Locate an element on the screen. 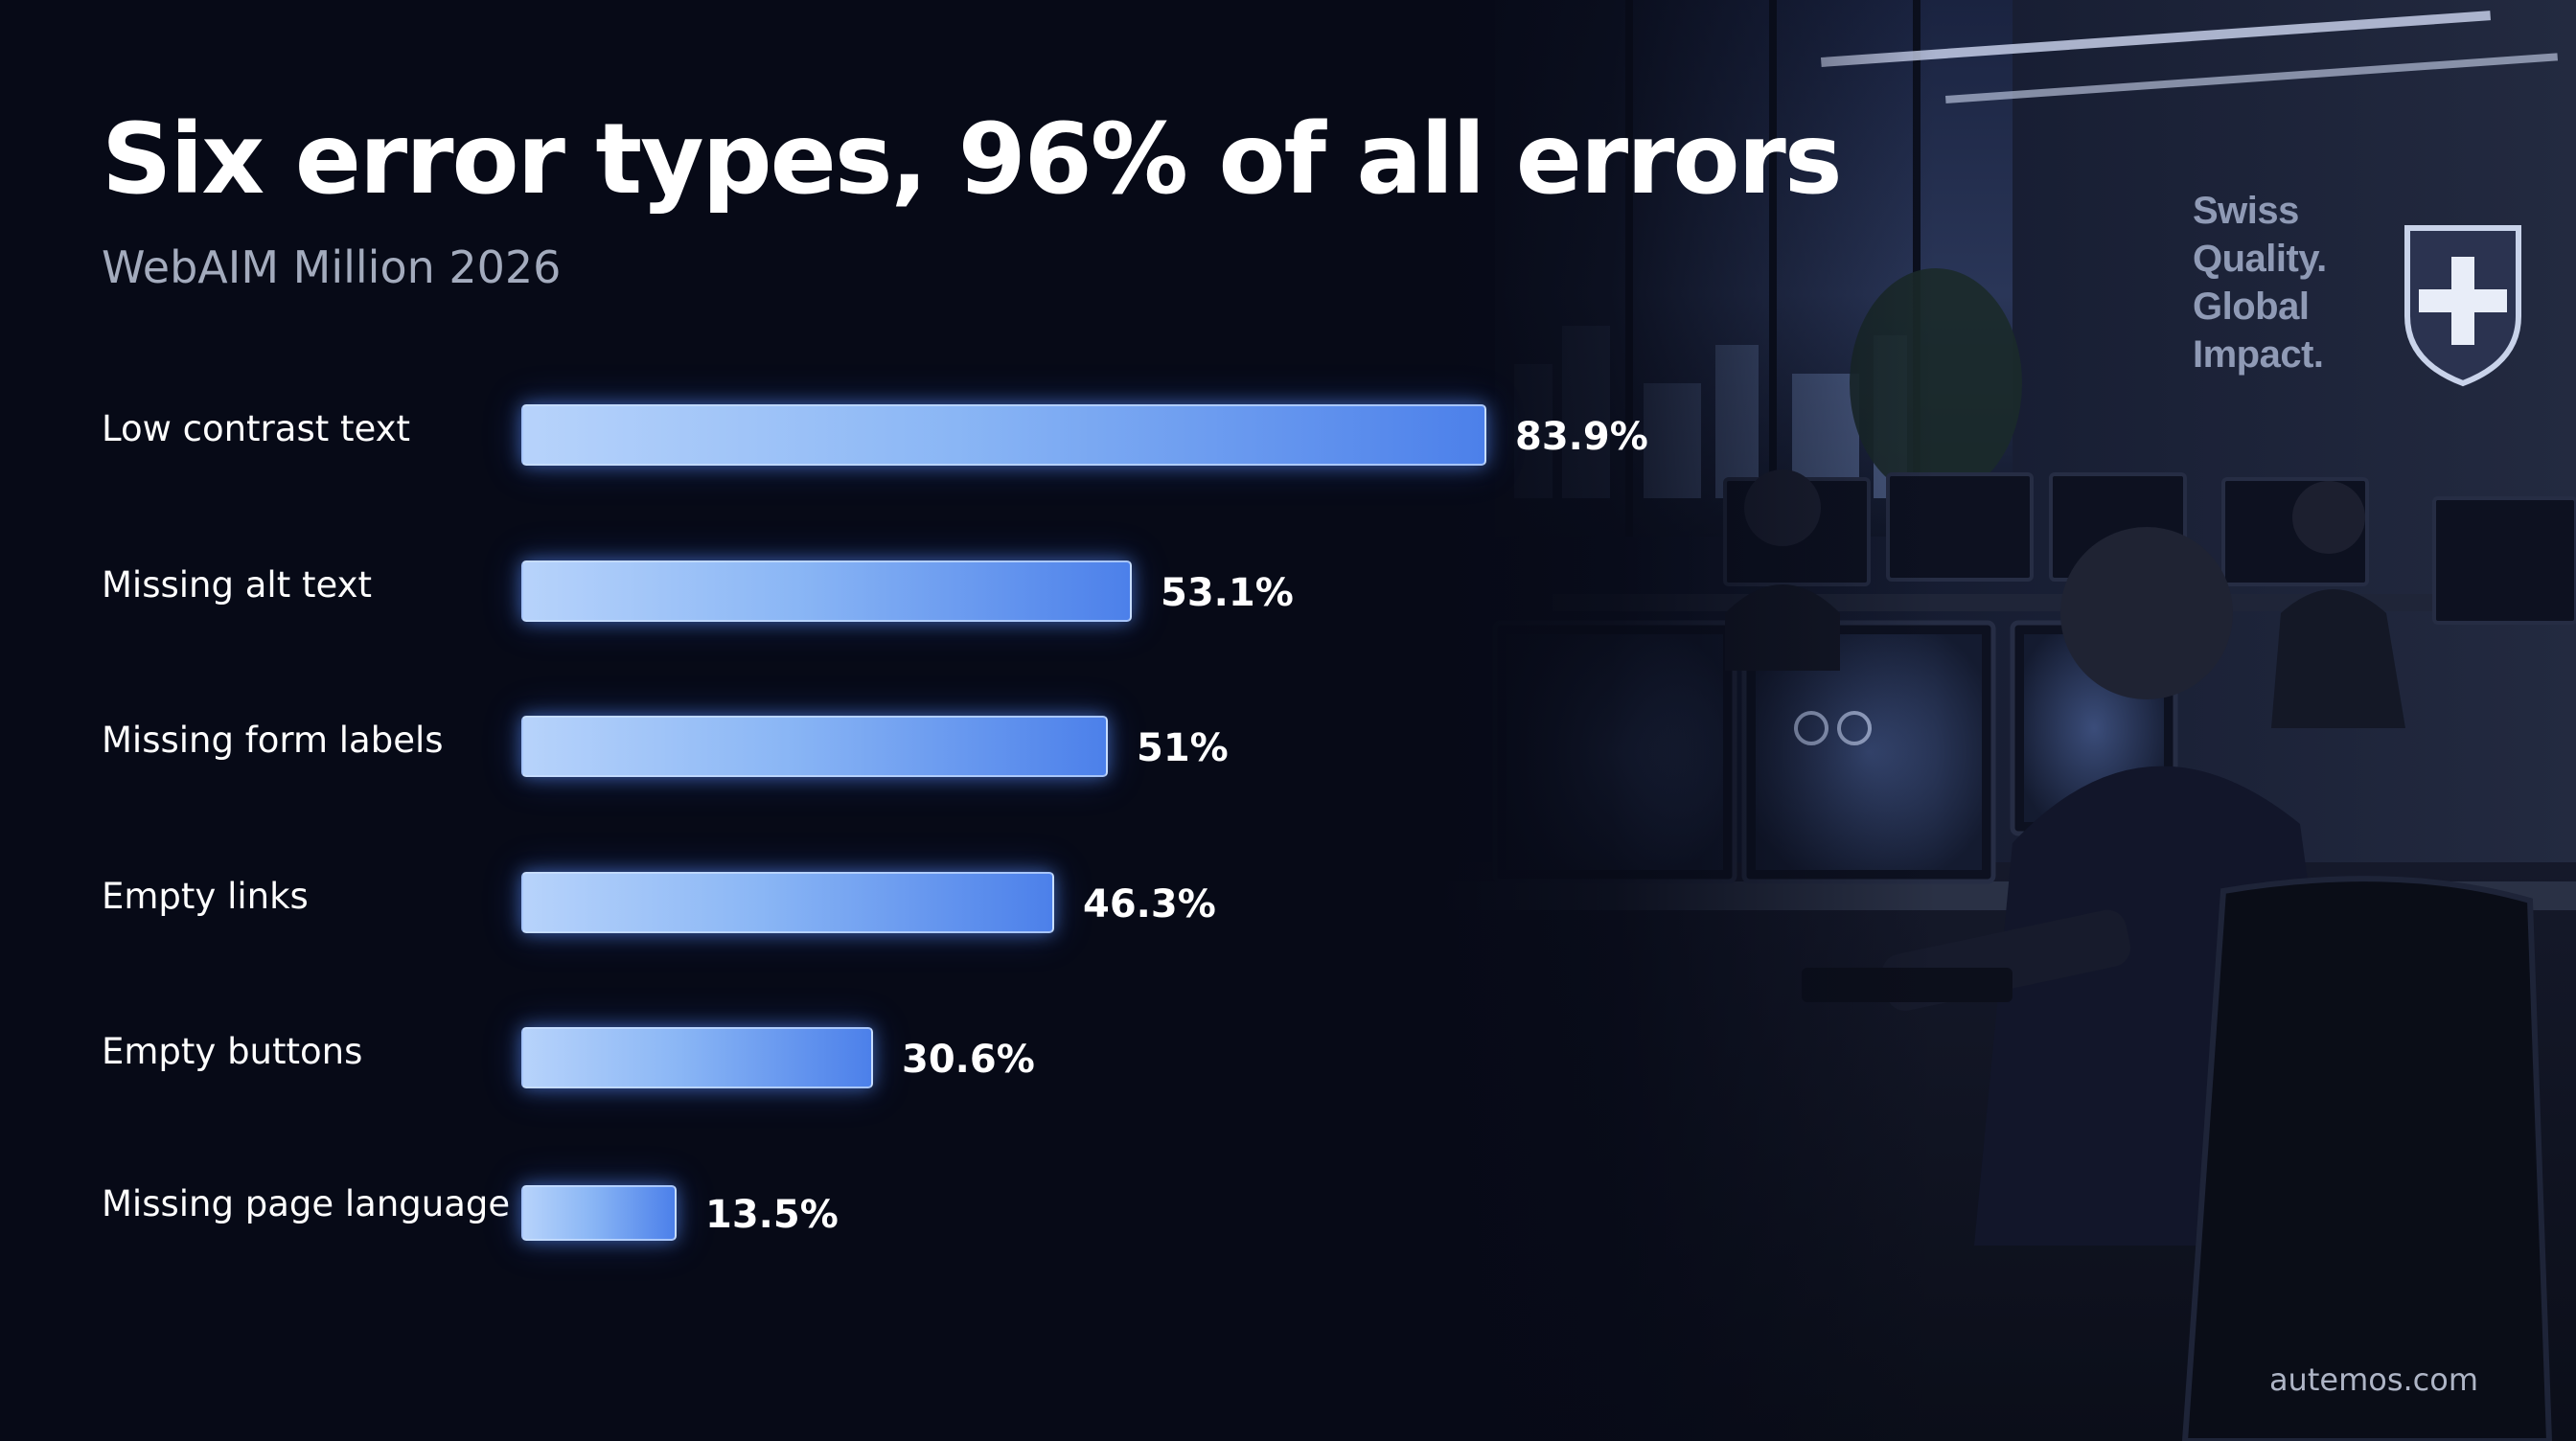 This screenshot has width=2576, height=1441. value-label: 51% is located at coordinates (1183, 748).